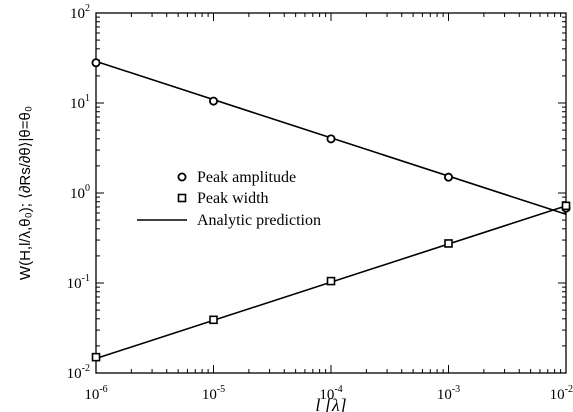  Describe the element at coordinates (259, 220) in the screenshot. I see `legend-label: Analytic prediction` at that location.